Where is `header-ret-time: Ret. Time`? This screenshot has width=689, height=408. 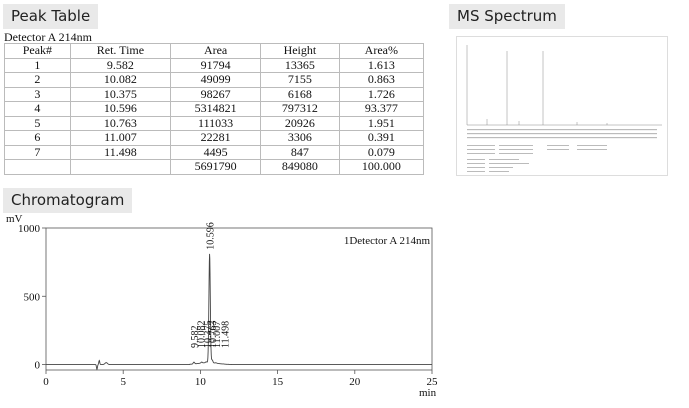 header-ret-time: Ret. Time is located at coordinates (120, 51).